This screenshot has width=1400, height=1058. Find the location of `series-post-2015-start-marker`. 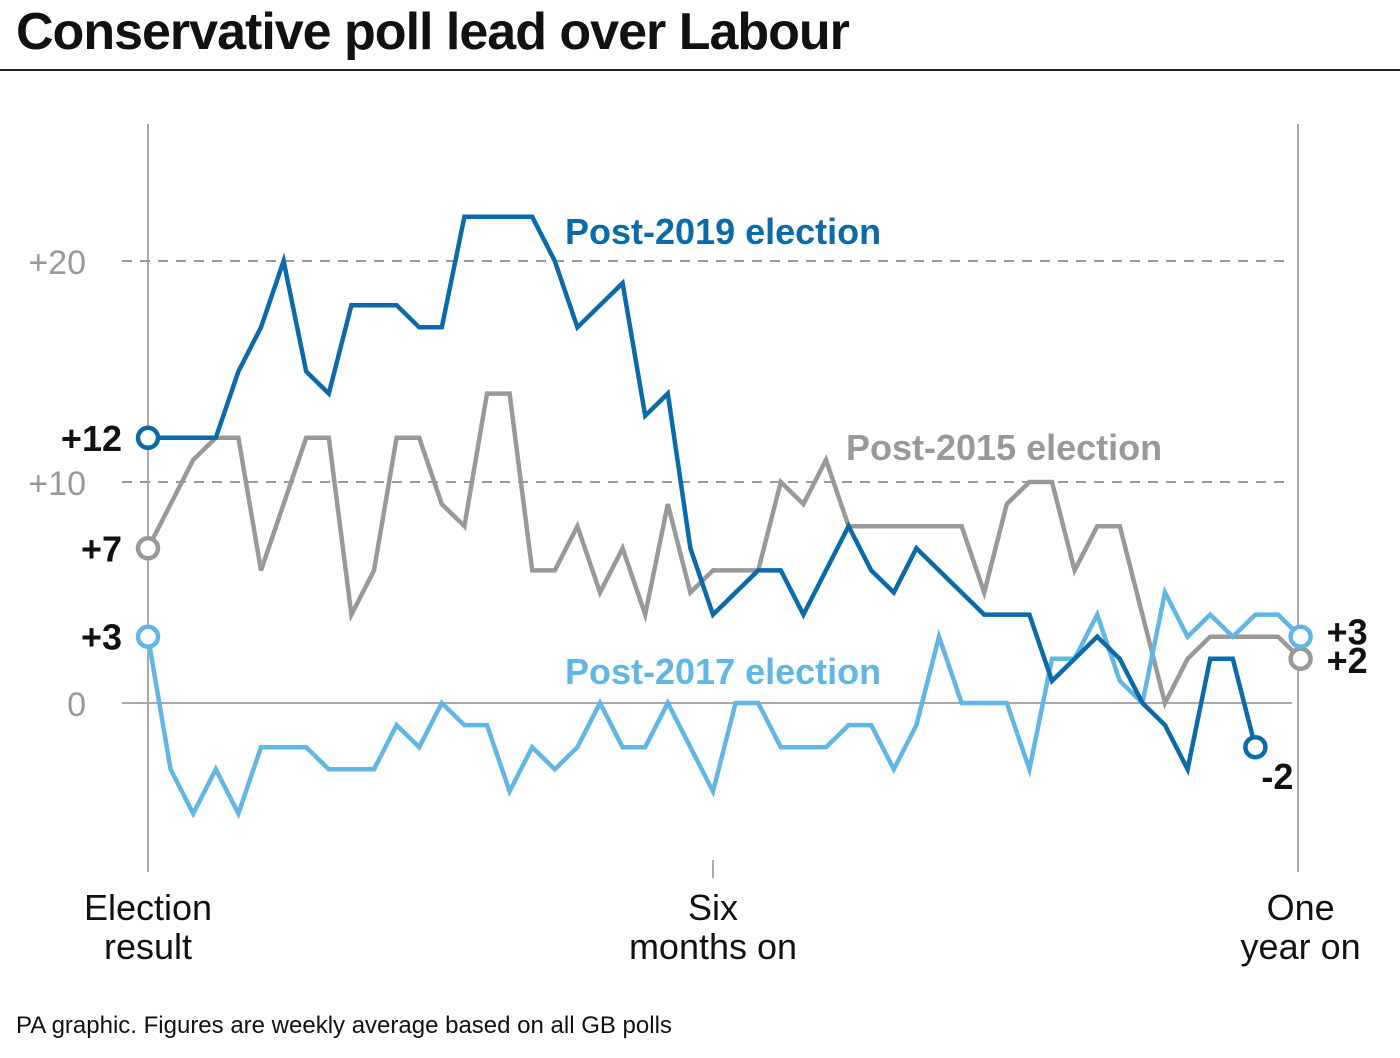

series-post-2015-start-marker is located at coordinates (148, 548).